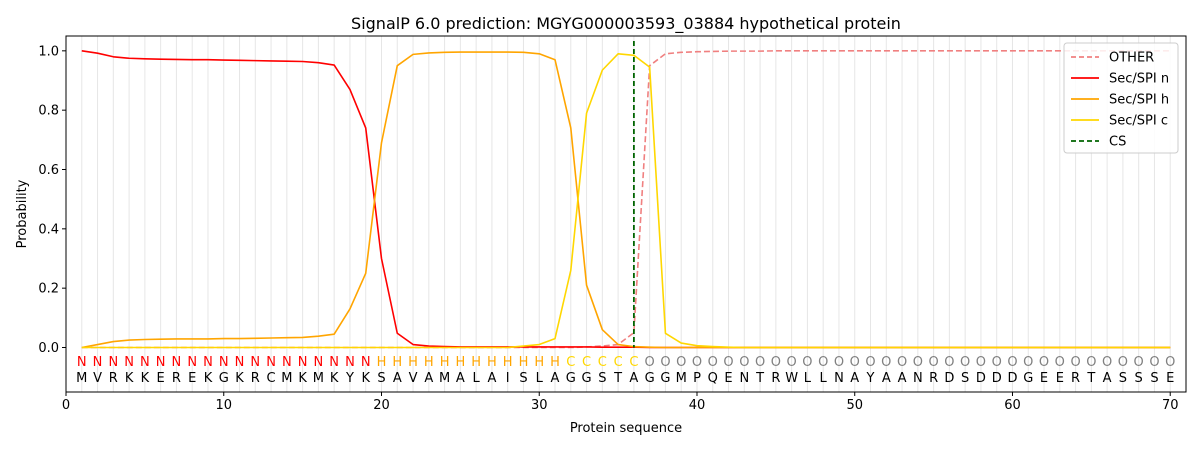  Describe the element at coordinates (1117, 142) in the screenshot. I see `legend-label-4: CS` at that location.